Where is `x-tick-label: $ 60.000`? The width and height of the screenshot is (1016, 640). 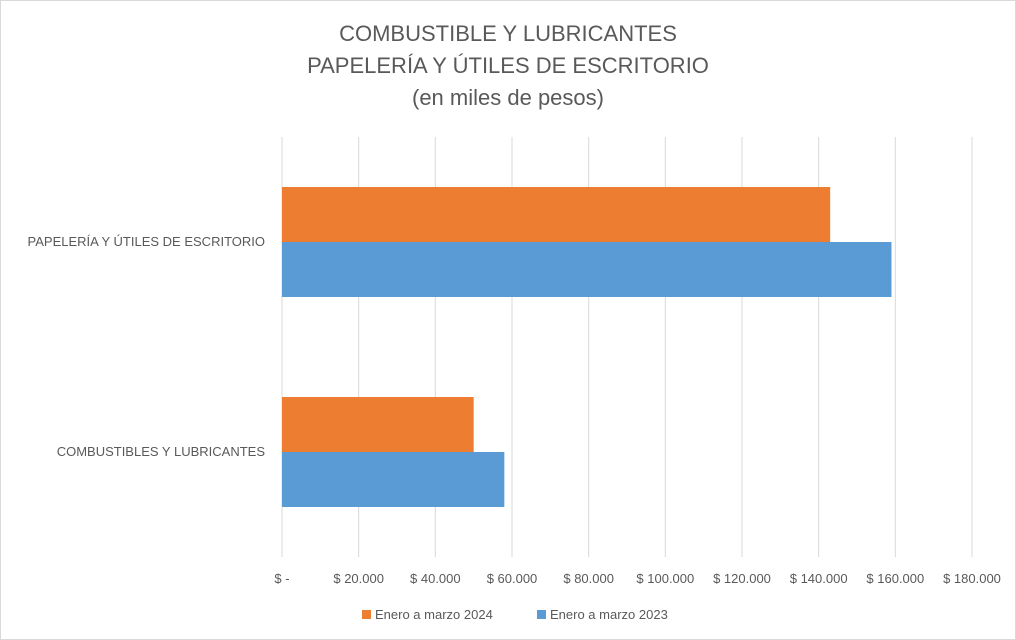 x-tick-label: $ 60.000 is located at coordinates (512, 578).